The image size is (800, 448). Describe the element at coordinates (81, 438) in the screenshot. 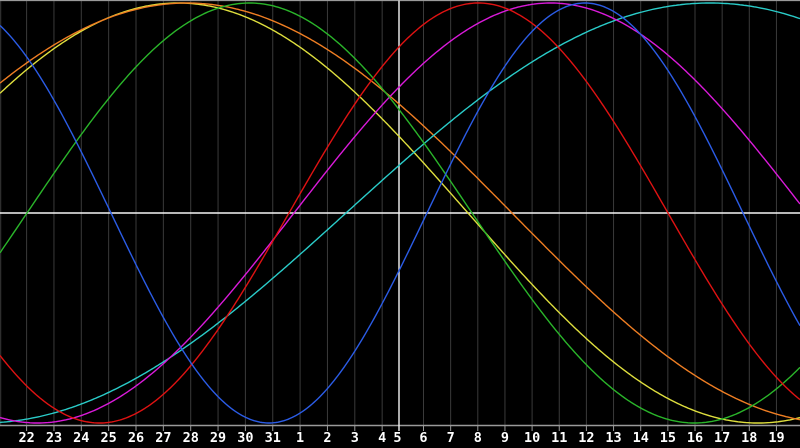

I see `day-label: 24` at that location.